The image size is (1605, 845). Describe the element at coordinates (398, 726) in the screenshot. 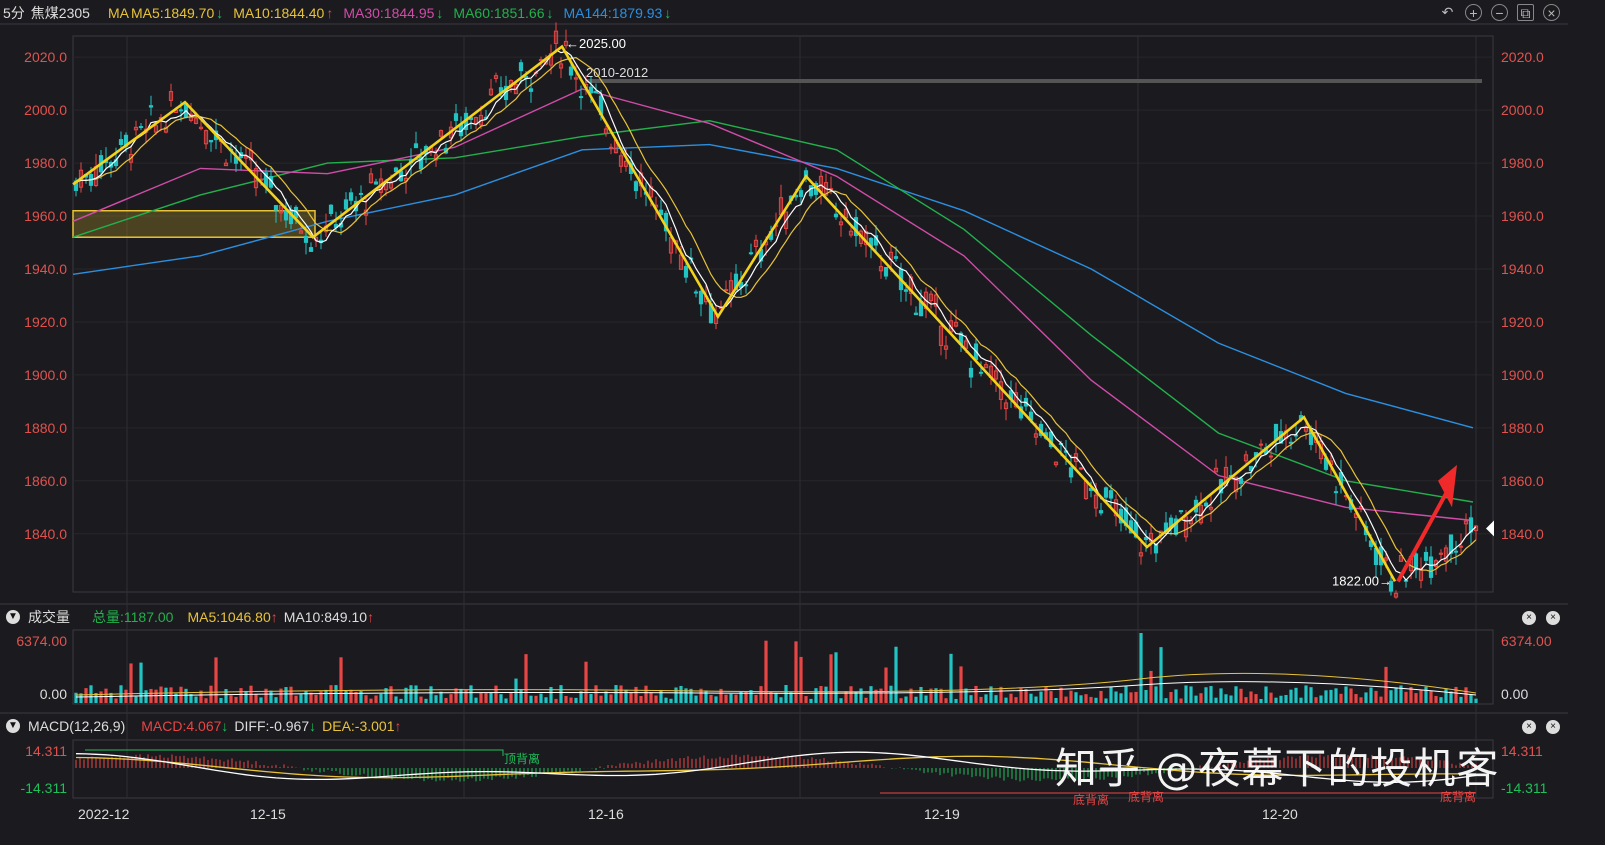

I see `arrow-up-icon: ↑` at that location.